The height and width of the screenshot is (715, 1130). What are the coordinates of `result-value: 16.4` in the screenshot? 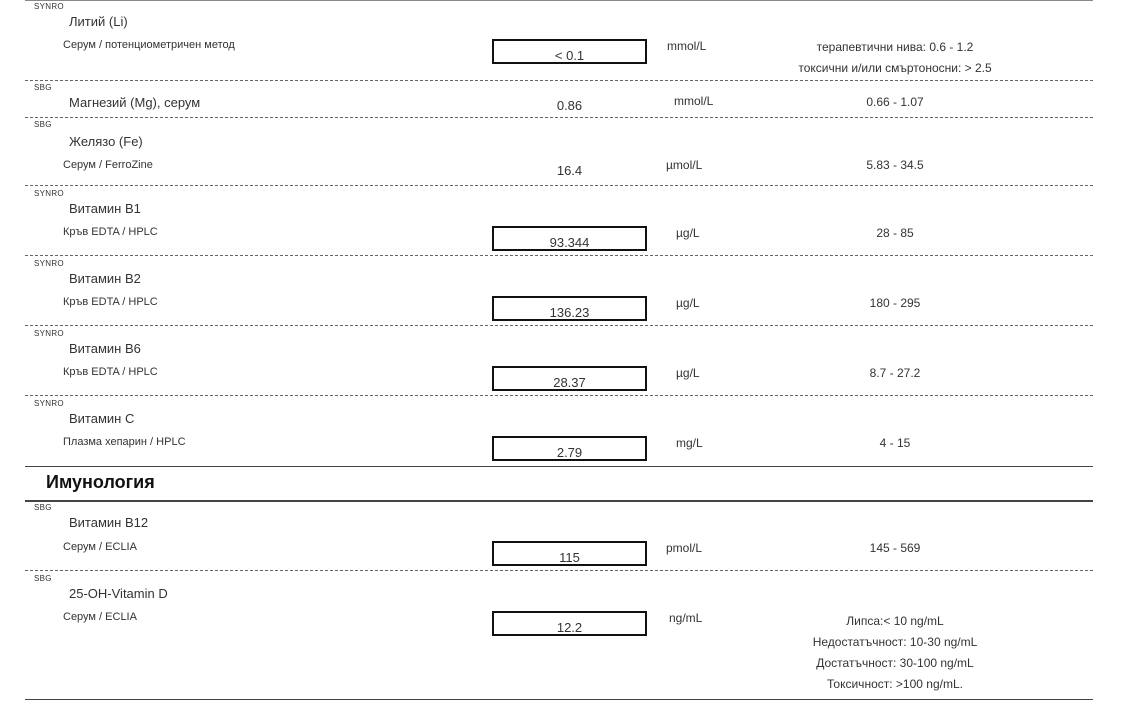 It's located at (569, 170).